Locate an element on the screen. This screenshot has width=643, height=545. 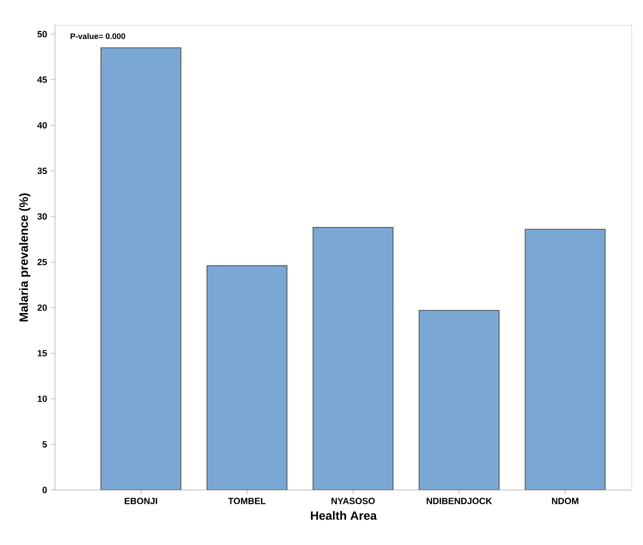
y-axis-title: Malaria prevalence (%) is located at coordinates (24, 257).